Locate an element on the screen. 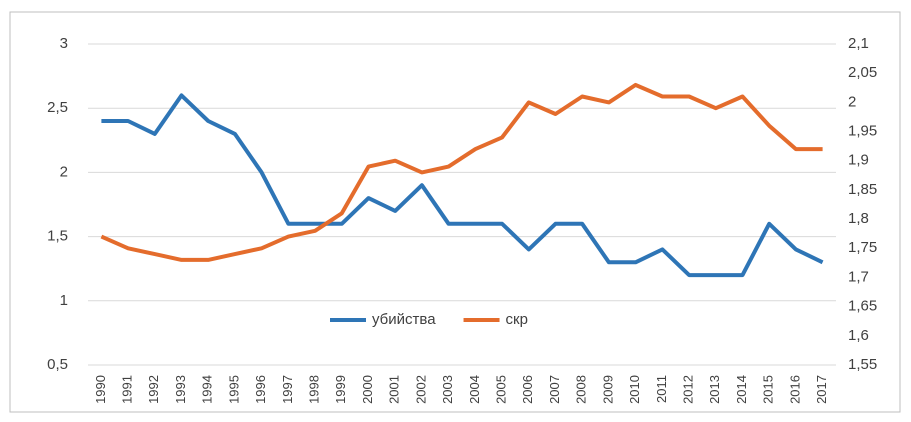 The height and width of the screenshot is (422, 911). y2-tick-label: 1,7 is located at coordinates (858, 276).